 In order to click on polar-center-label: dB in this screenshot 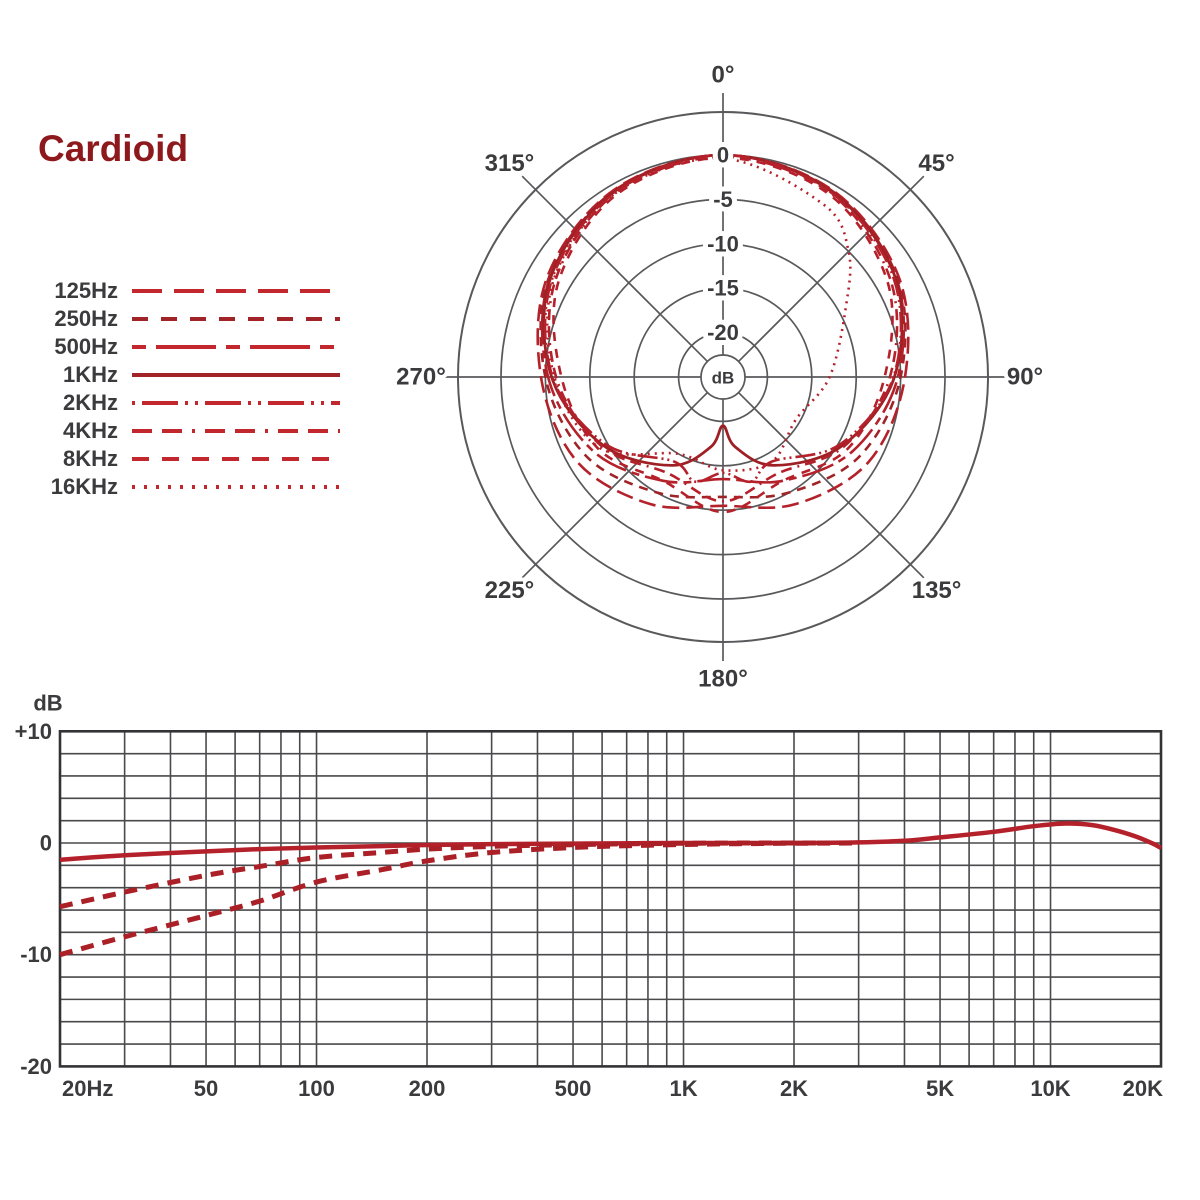, I will do `click(723, 378)`.